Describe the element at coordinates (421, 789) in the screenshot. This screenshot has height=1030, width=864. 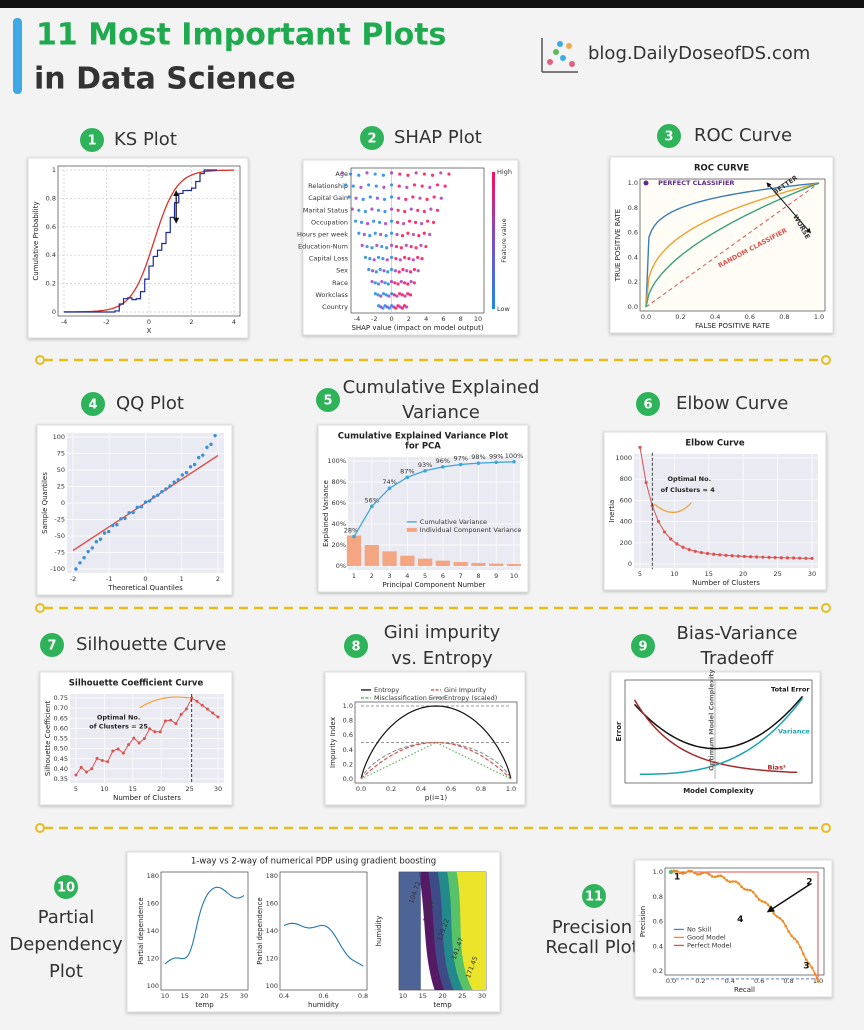
I see `x-tick-label: 0.4` at that location.